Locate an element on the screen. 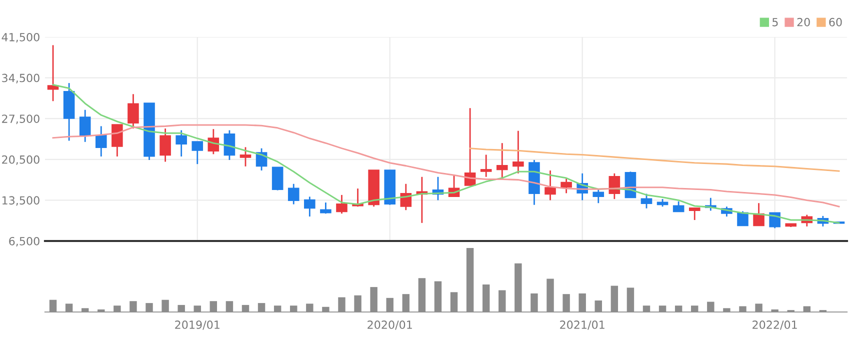 The width and height of the screenshot is (865, 343). x-tick-label: 2022/01 is located at coordinates (774, 325).